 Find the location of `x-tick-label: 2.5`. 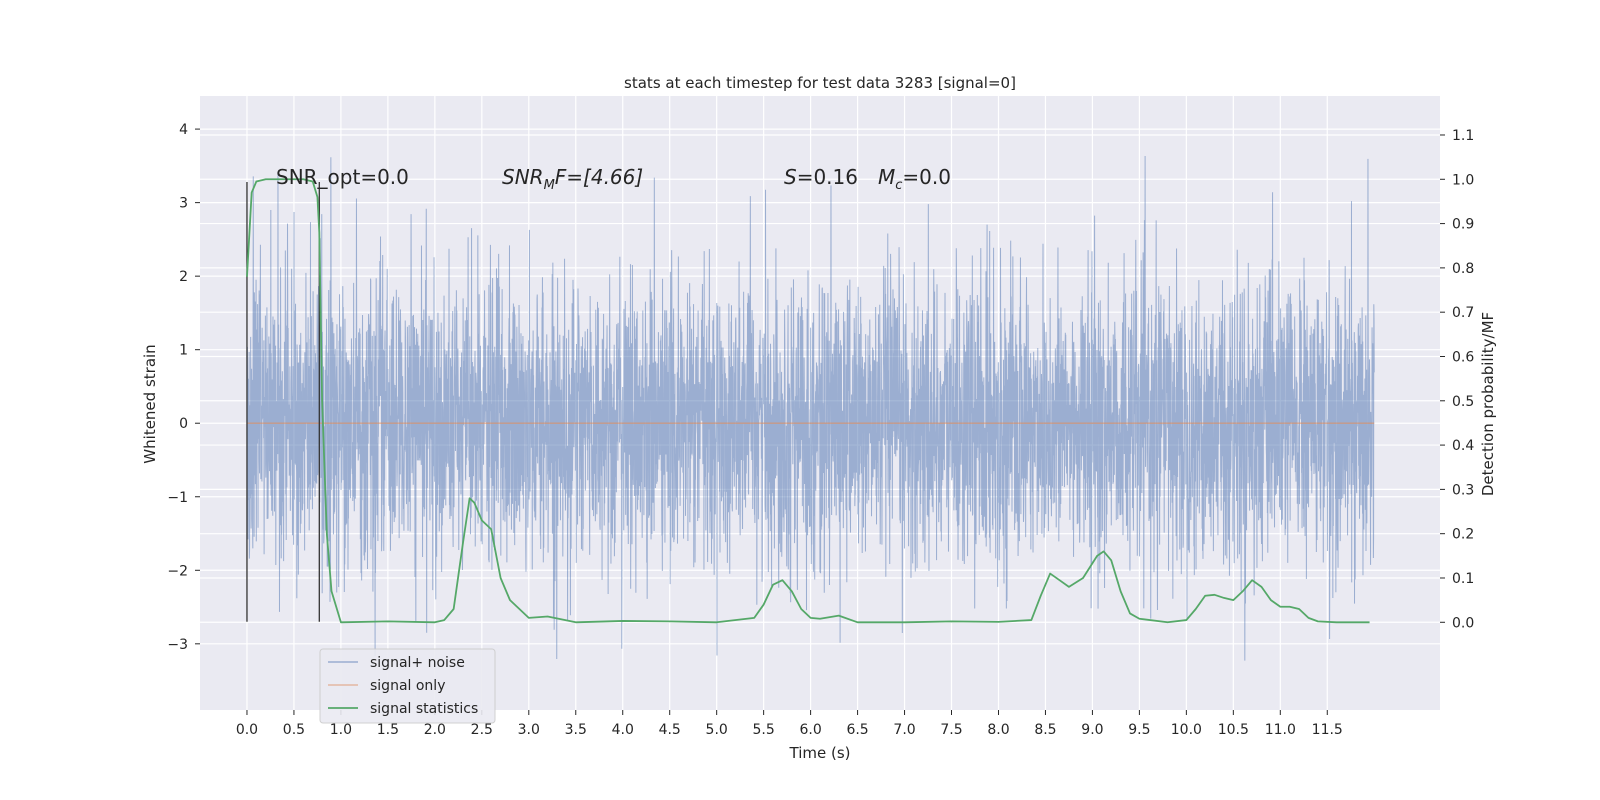

x-tick-label: 2.5 is located at coordinates (482, 730).